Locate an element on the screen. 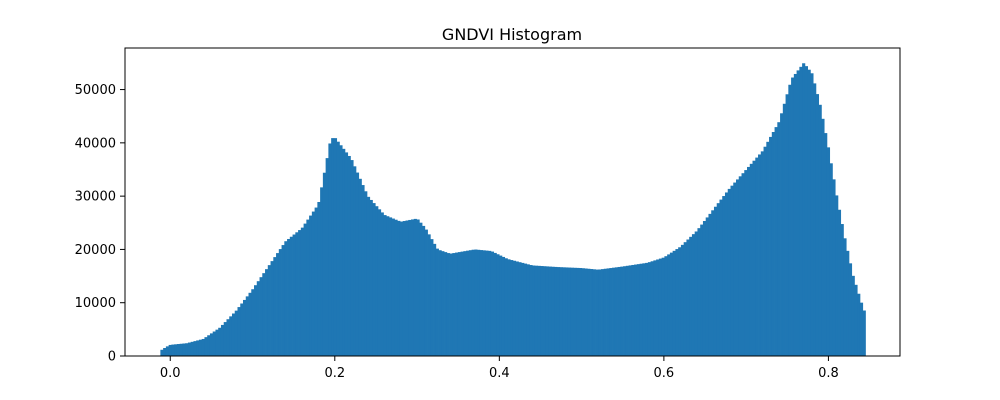 This screenshot has height=400, width=1000. y-tick-label: 0 is located at coordinates (112, 357).